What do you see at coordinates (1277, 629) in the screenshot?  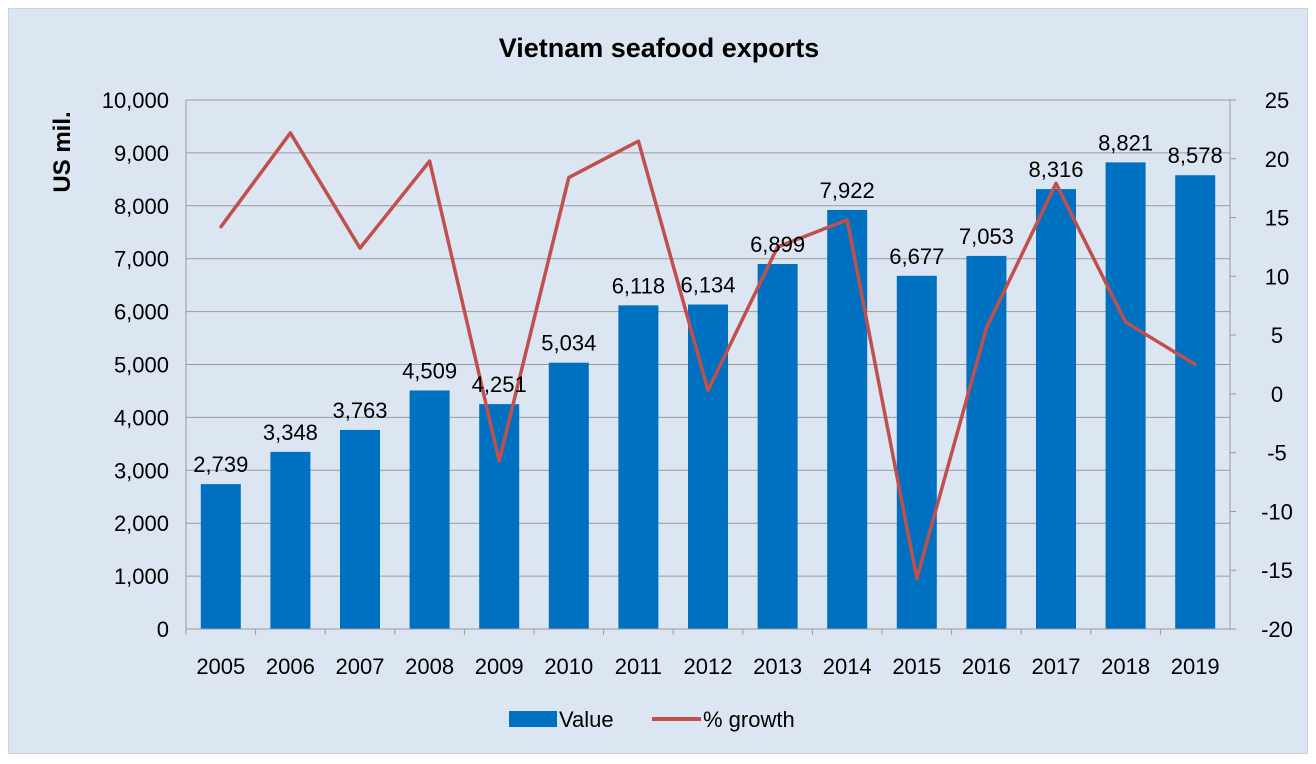 I see `y2-tick-label: -20` at bounding box center [1277, 629].